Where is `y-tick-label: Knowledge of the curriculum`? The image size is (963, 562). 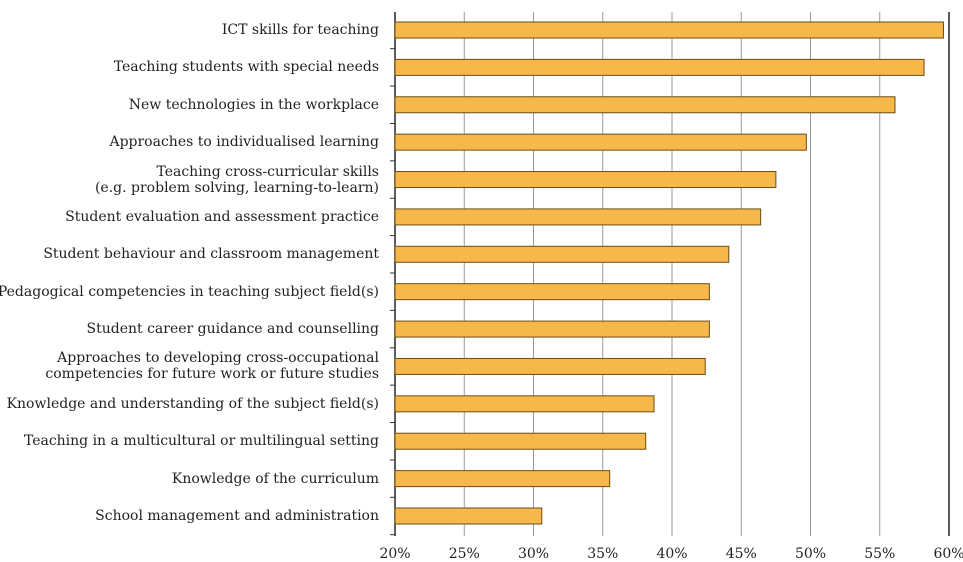 y-tick-label: Knowledge of the curriculum is located at coordinates (275, 478).